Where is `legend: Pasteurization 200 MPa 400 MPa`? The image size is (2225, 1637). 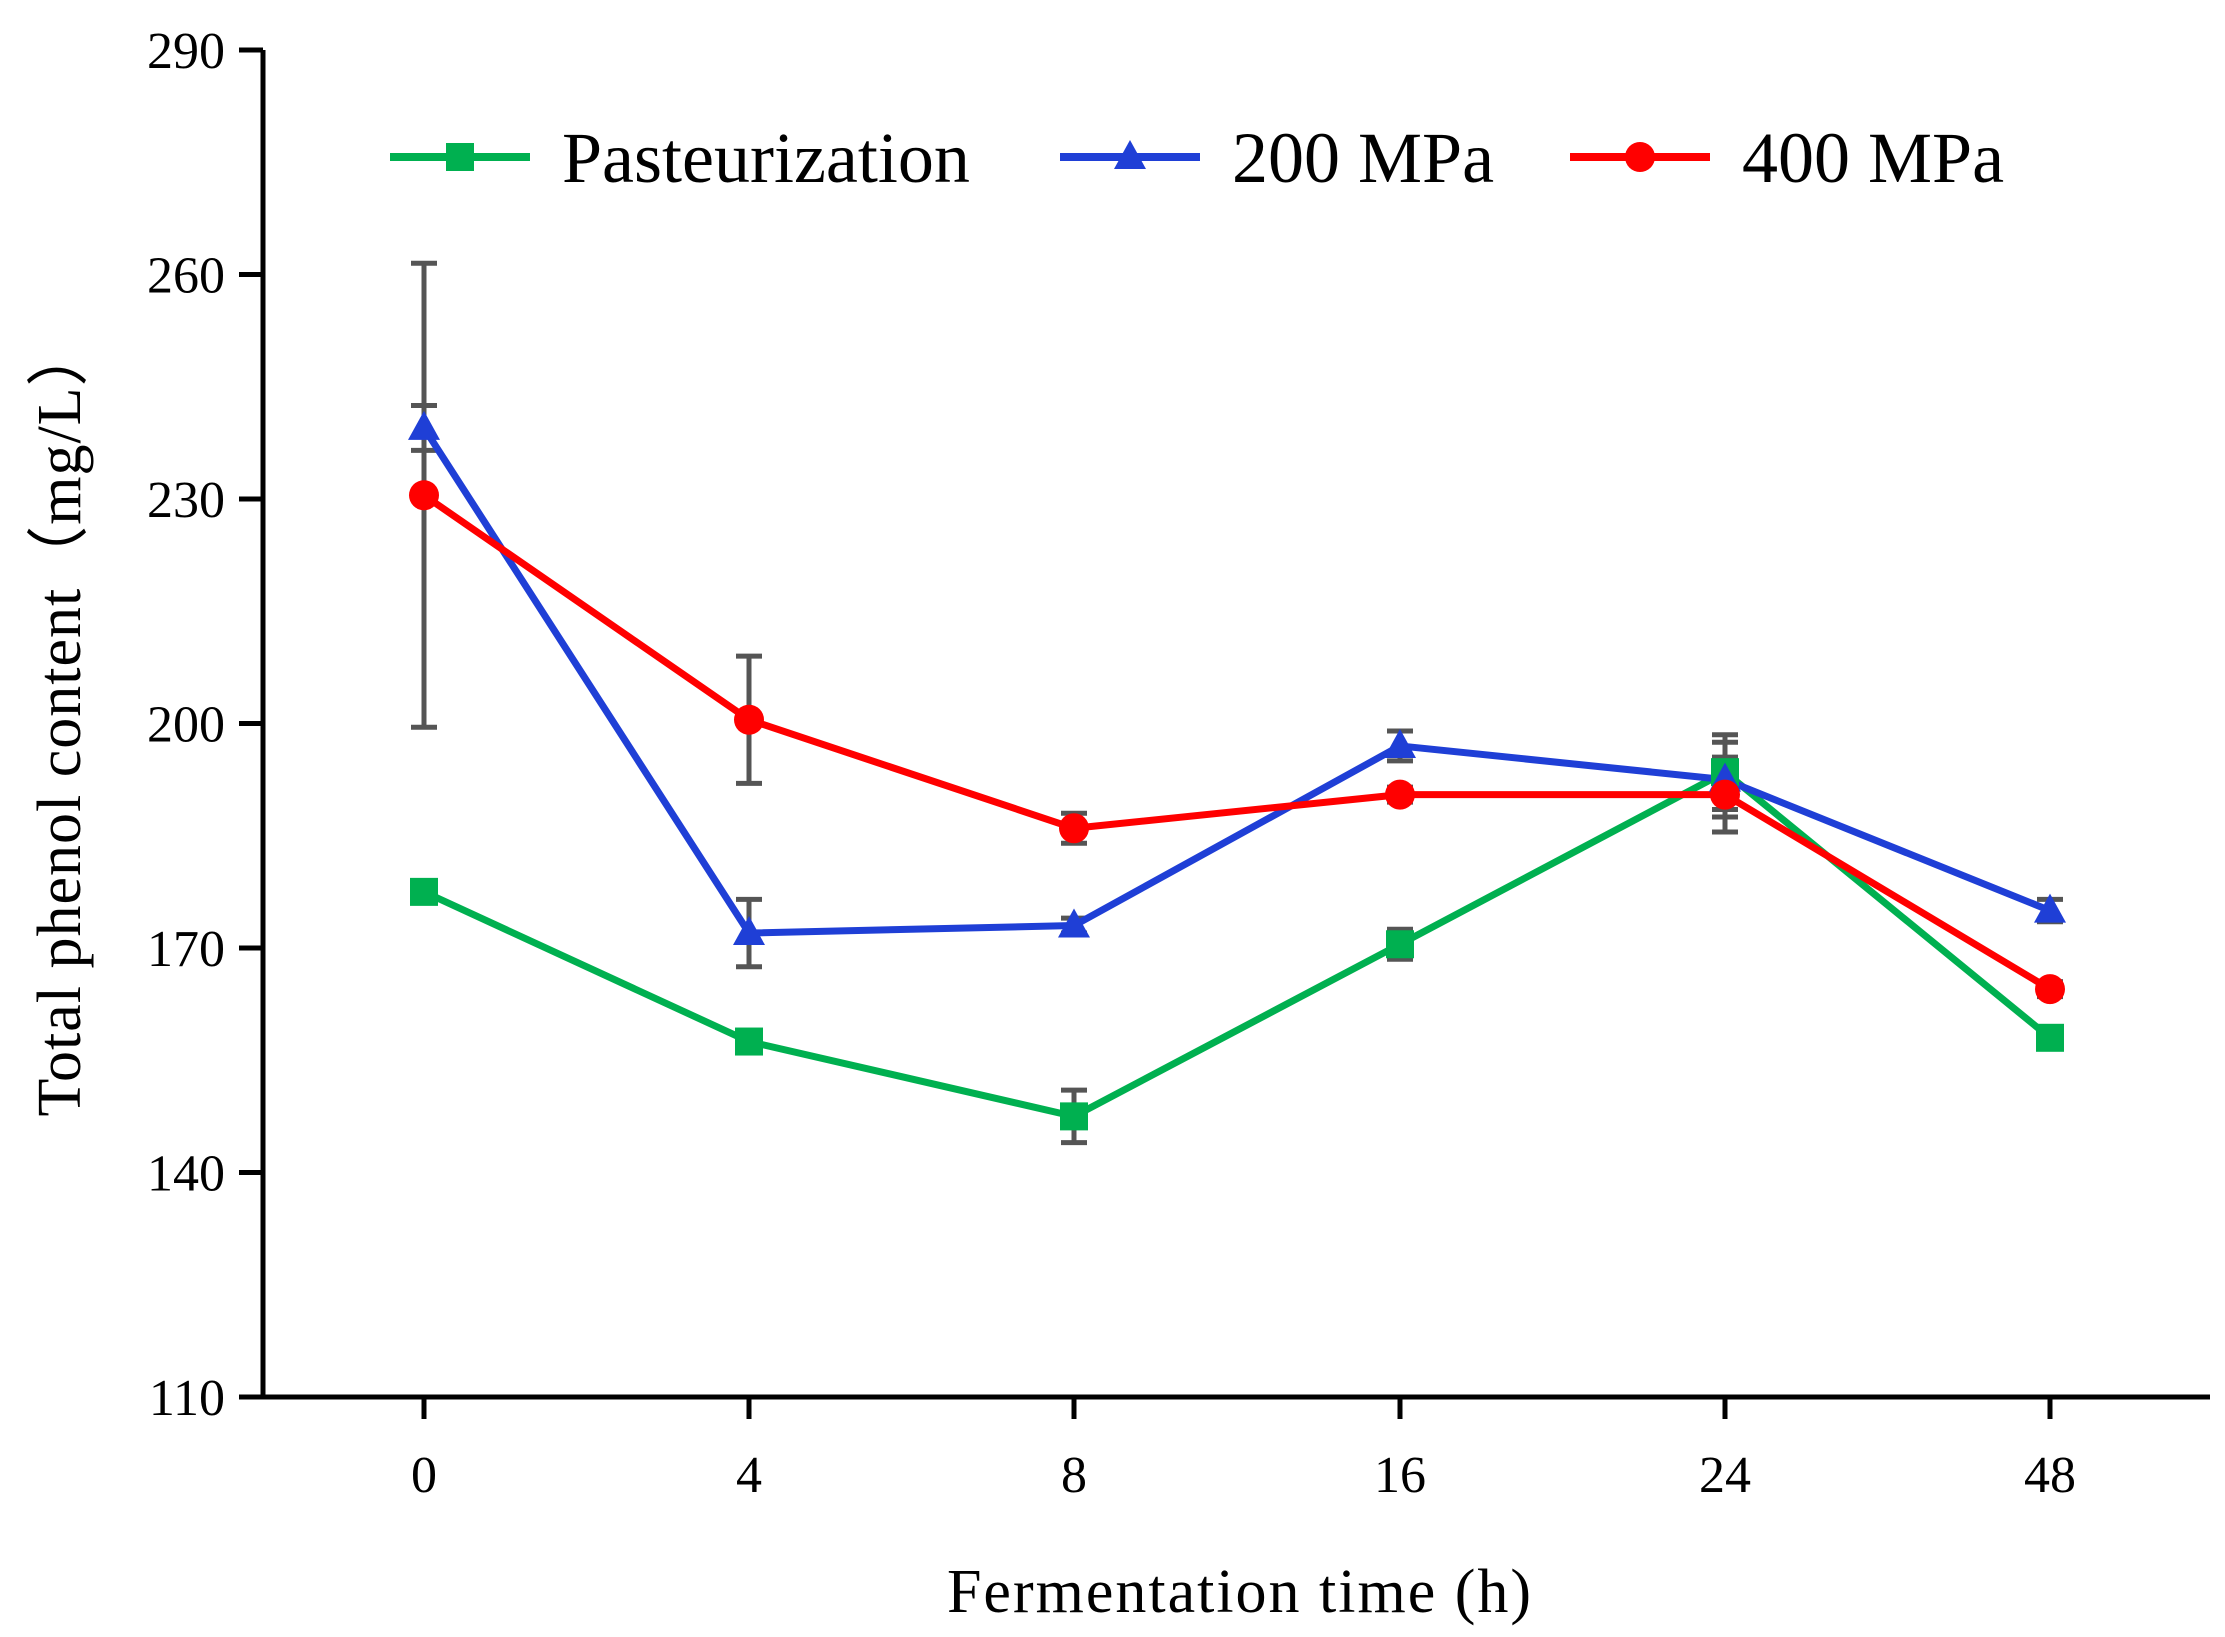 legend: Pasteurization 200 MPa 400 MPa is located at coordinates (1197, 158).